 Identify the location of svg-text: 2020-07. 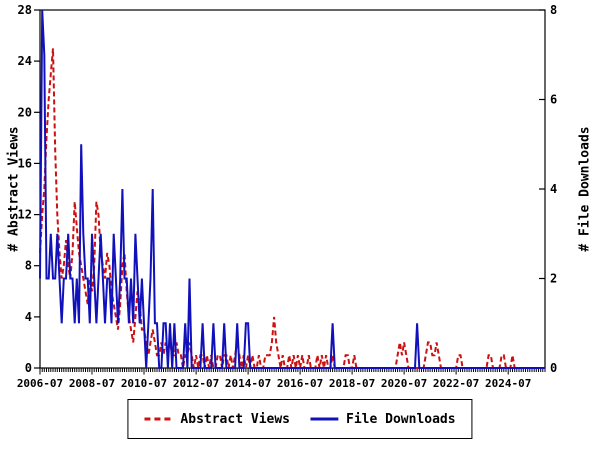
(404, 383).